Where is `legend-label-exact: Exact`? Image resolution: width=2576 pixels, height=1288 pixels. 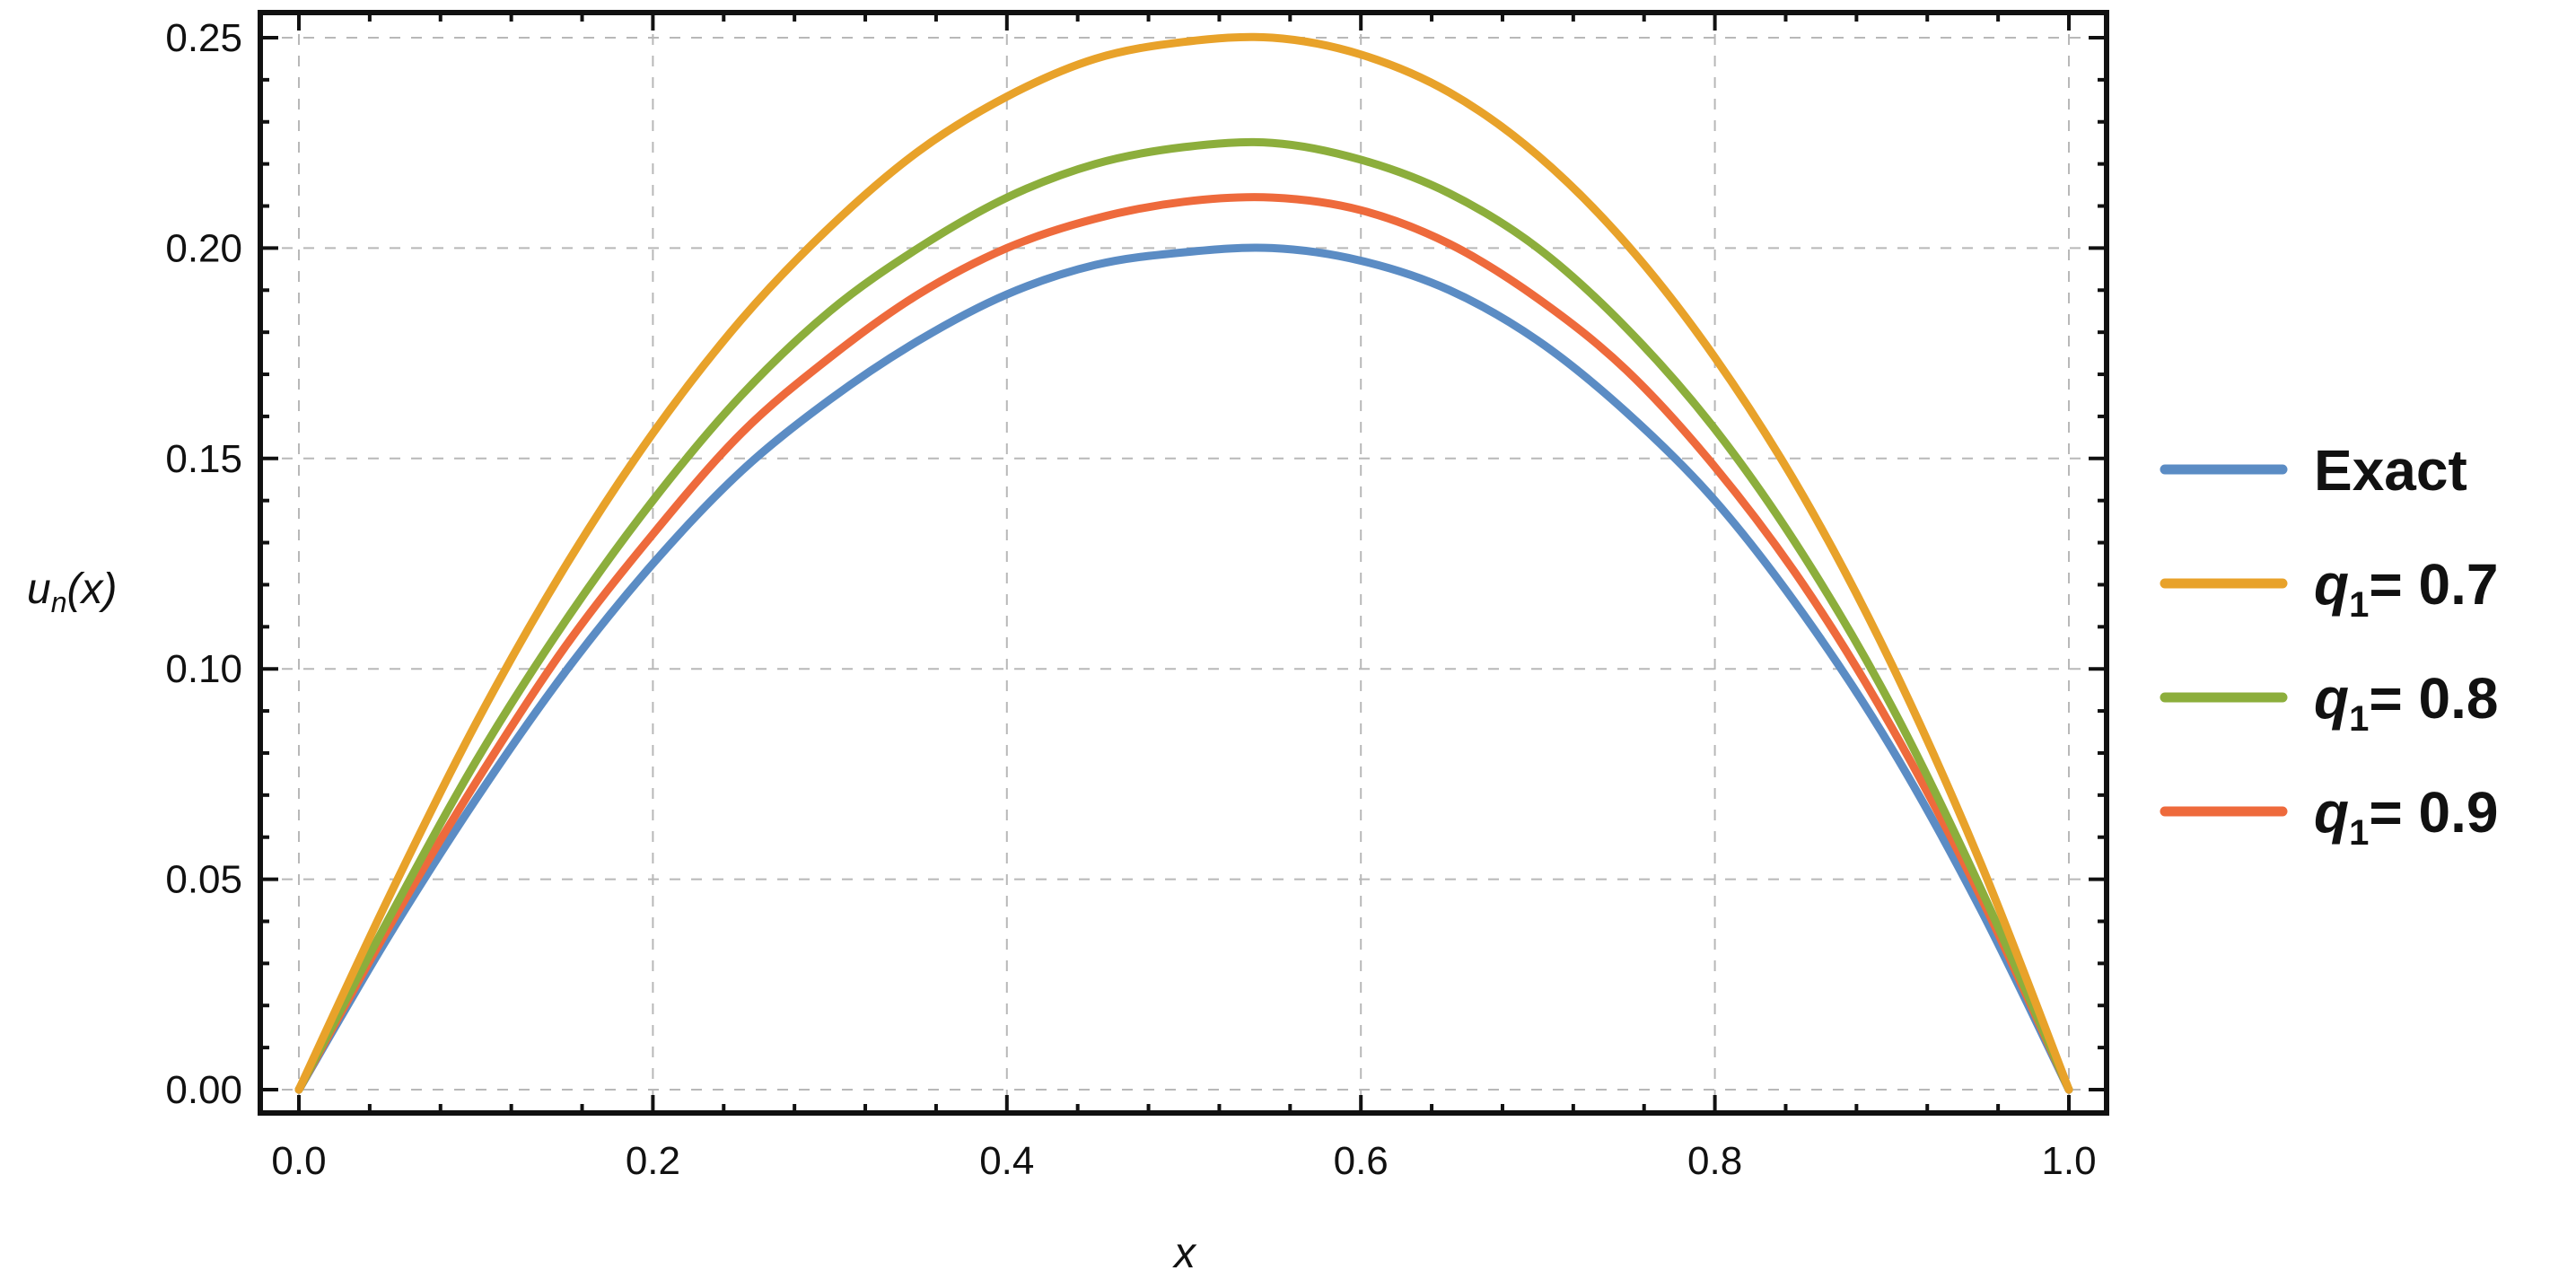
legend-label-exact: Exact is located at coordinates (2390, 470).